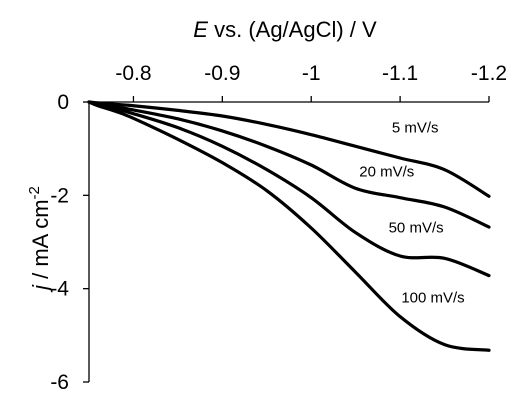 This screenshot has width=512, height=396. I want to click on y-axis-title-text: / mA cm, so click(40, 242).